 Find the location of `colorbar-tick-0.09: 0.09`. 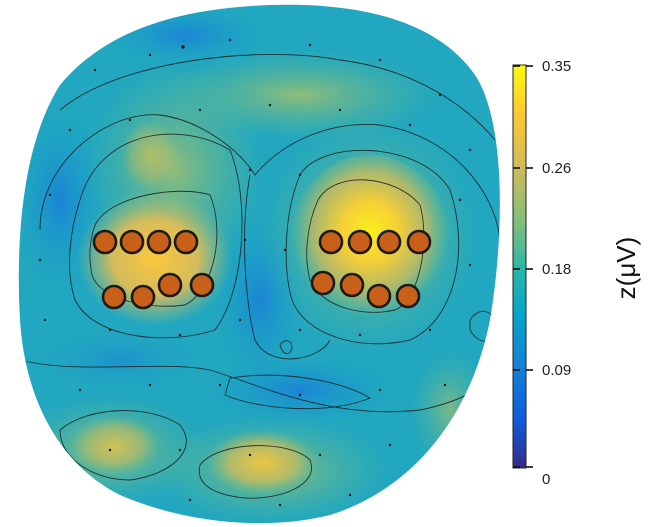

colorbar-tick-0.09: 0.09 is located at coordinates (556, 370).